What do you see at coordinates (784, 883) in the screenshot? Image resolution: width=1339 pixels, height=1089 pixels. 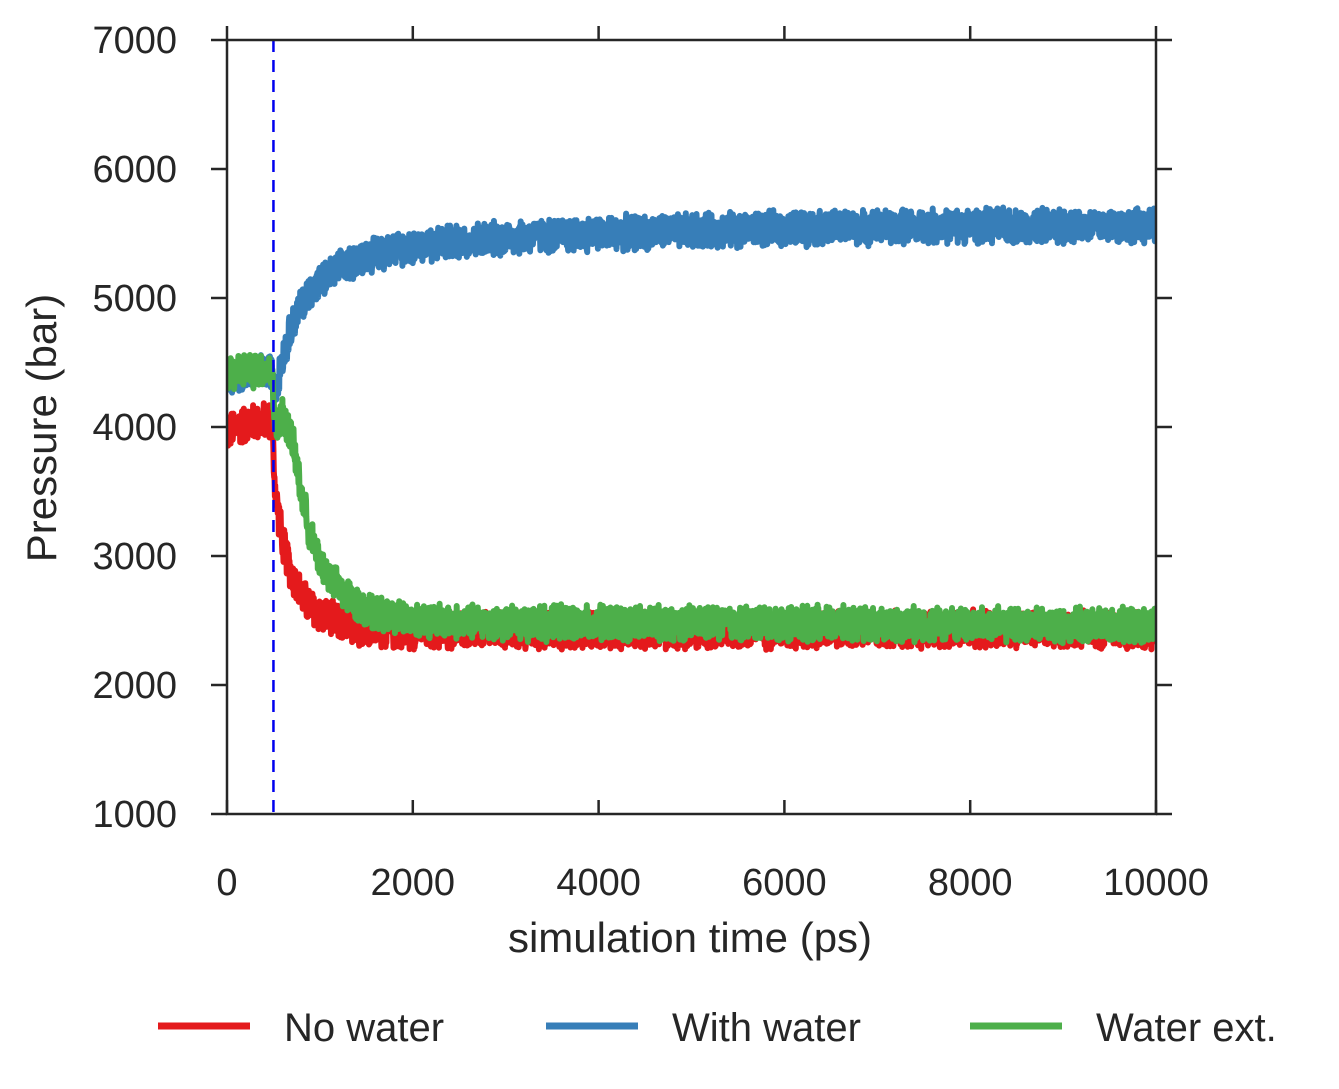 I see `x-tick-label: 6000` at bounding box center [784, 883].